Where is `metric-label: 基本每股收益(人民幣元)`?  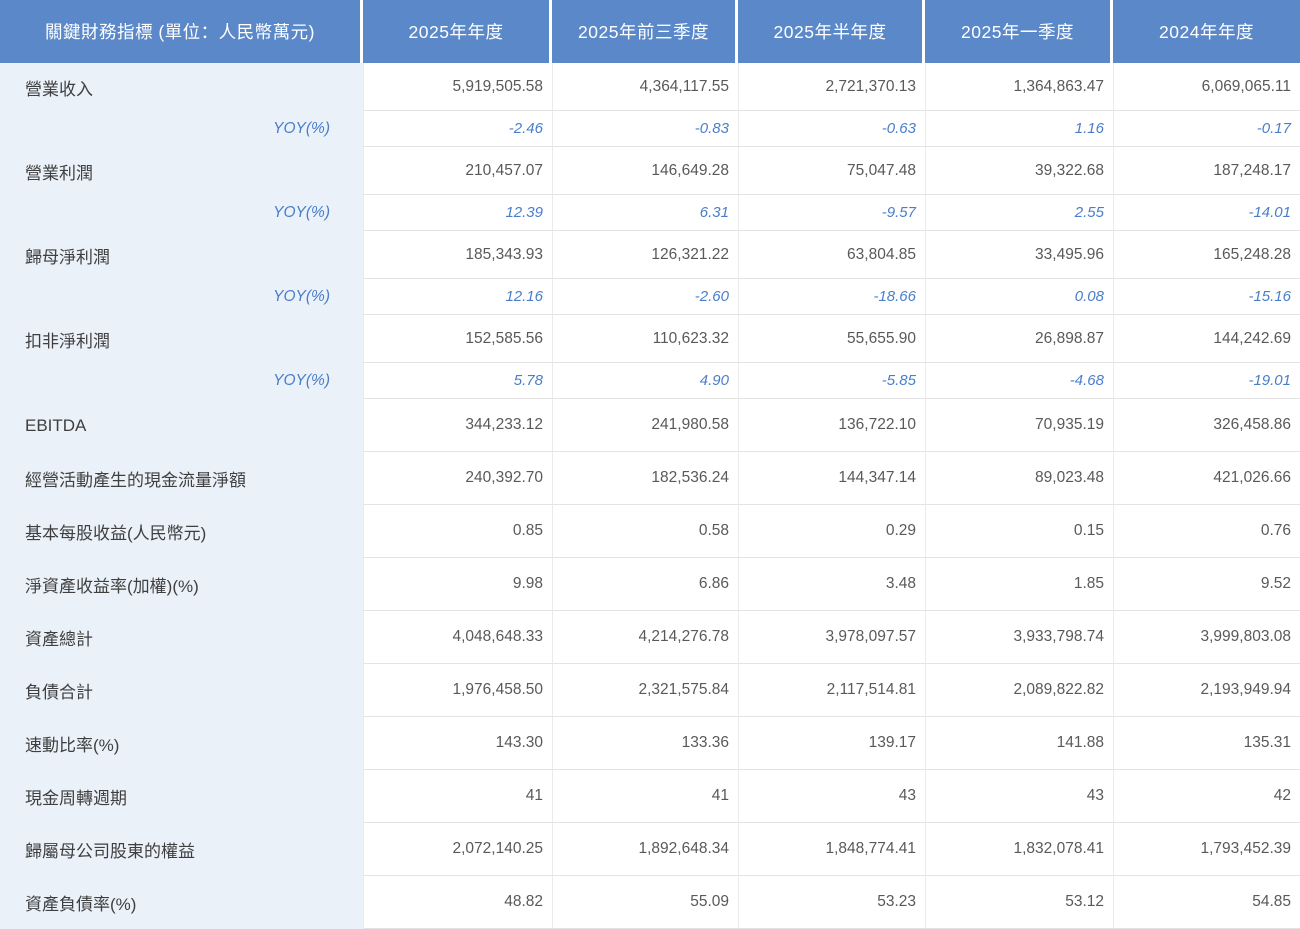 metric-label: 基本每股收益(人民幣元) is located at coordinates (181, 531).